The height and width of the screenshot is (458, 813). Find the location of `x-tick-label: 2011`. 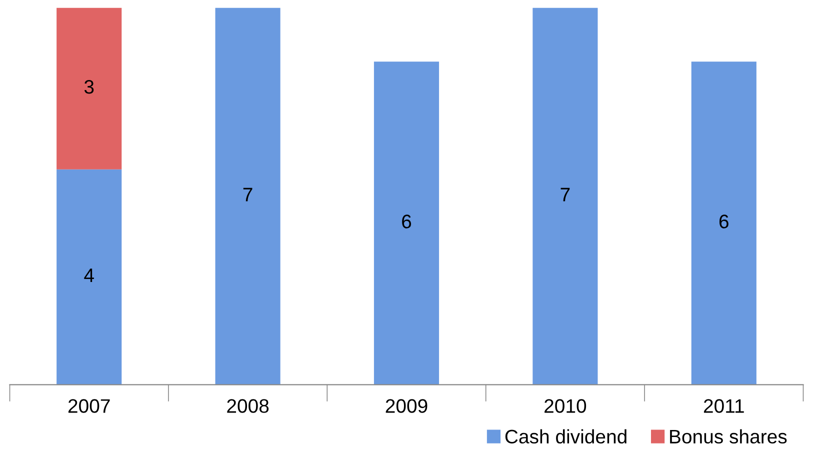

x-tick-label: 2011 is located at coordinates (724, 406).